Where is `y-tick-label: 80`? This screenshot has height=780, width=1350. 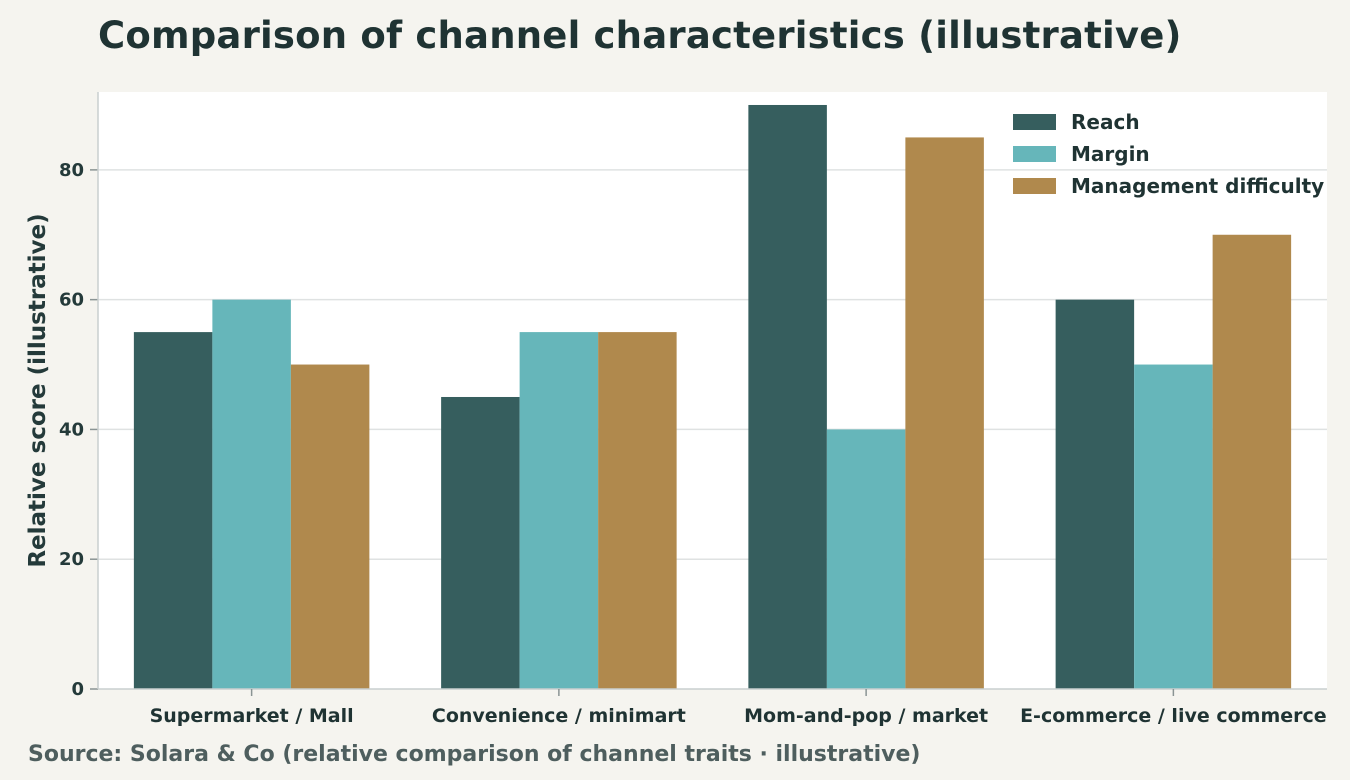 y-tick-label: 80 is located at coordinates (71, 170).